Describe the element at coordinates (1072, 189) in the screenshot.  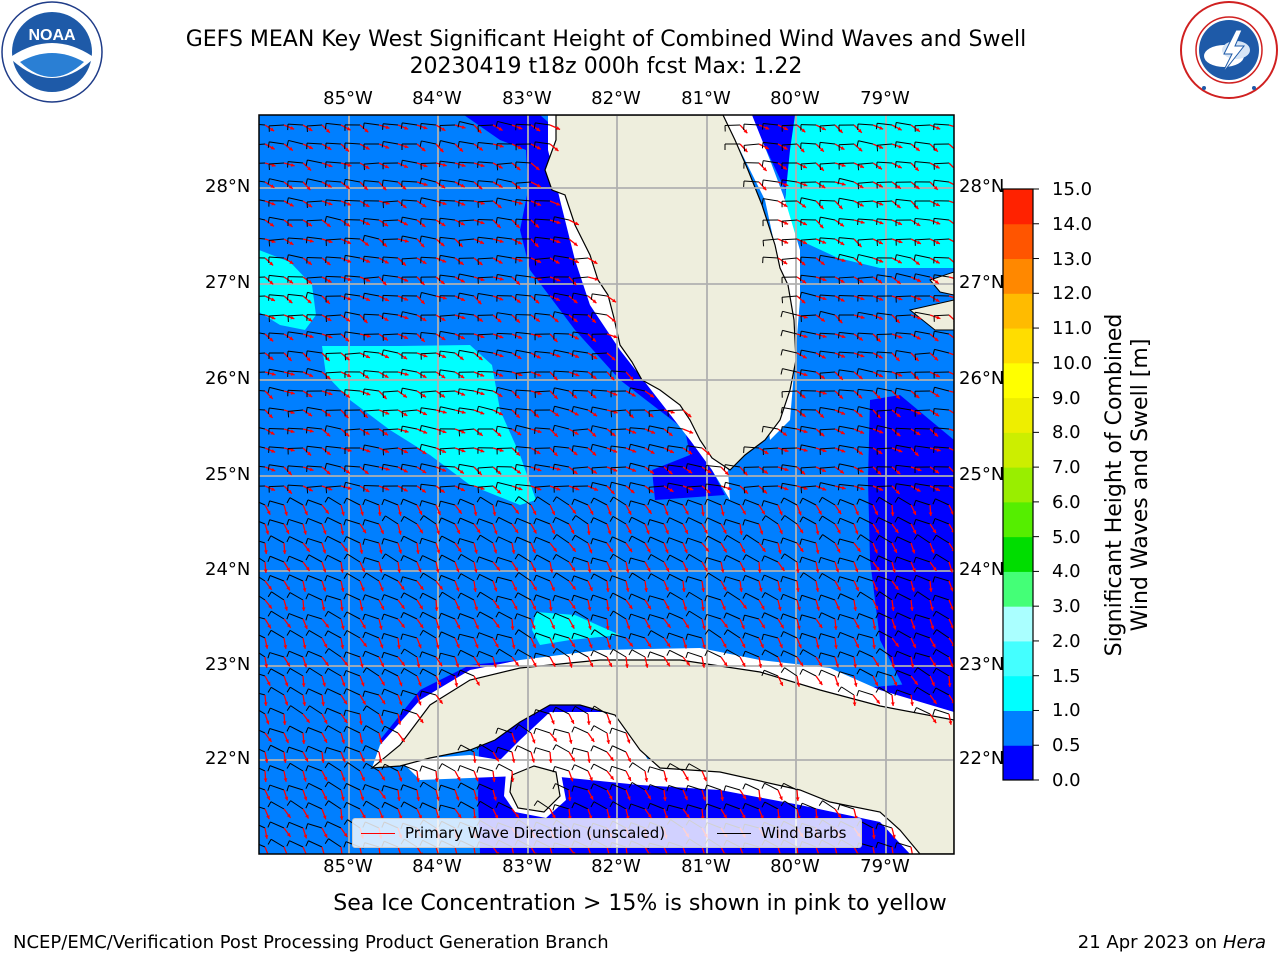
I see `colorbar-tick: 15.0` at that location.